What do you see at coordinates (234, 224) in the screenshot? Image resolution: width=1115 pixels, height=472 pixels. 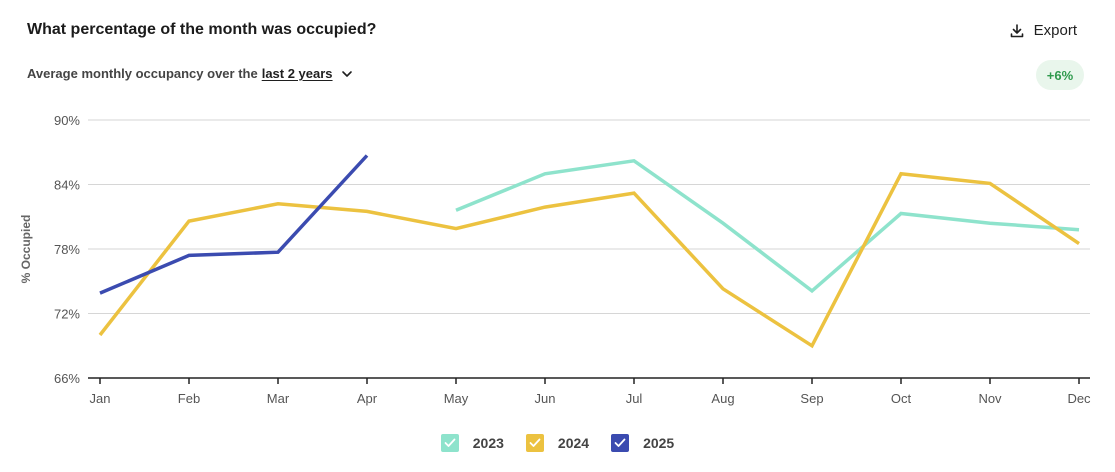 I see `series-line-2025` at bounding box center [234, 224].